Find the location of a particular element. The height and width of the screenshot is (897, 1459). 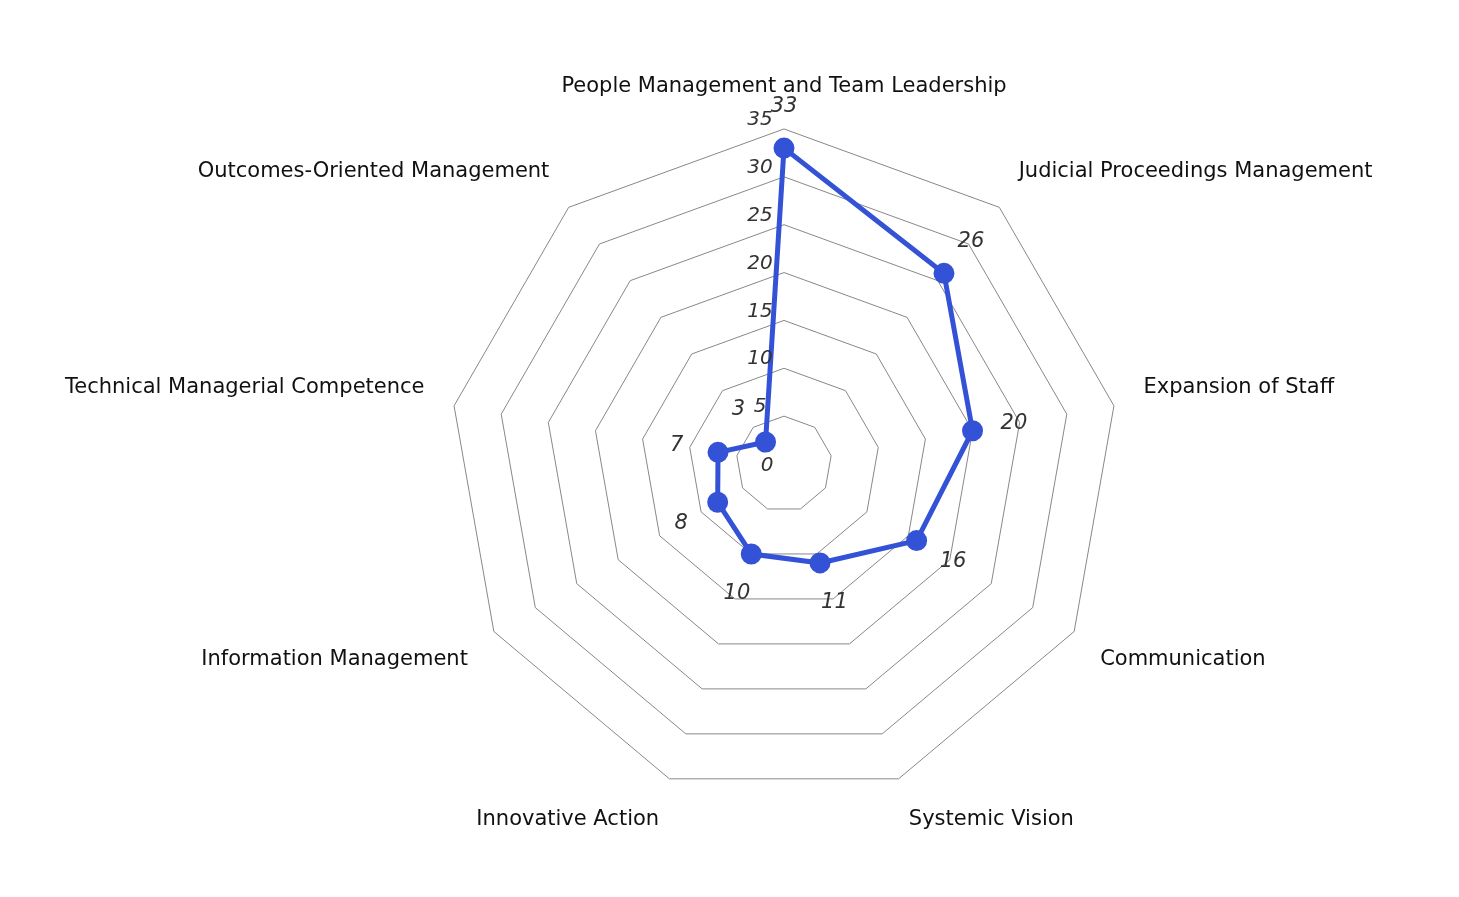

data-label: 3 is located at coordinates (738, 408).